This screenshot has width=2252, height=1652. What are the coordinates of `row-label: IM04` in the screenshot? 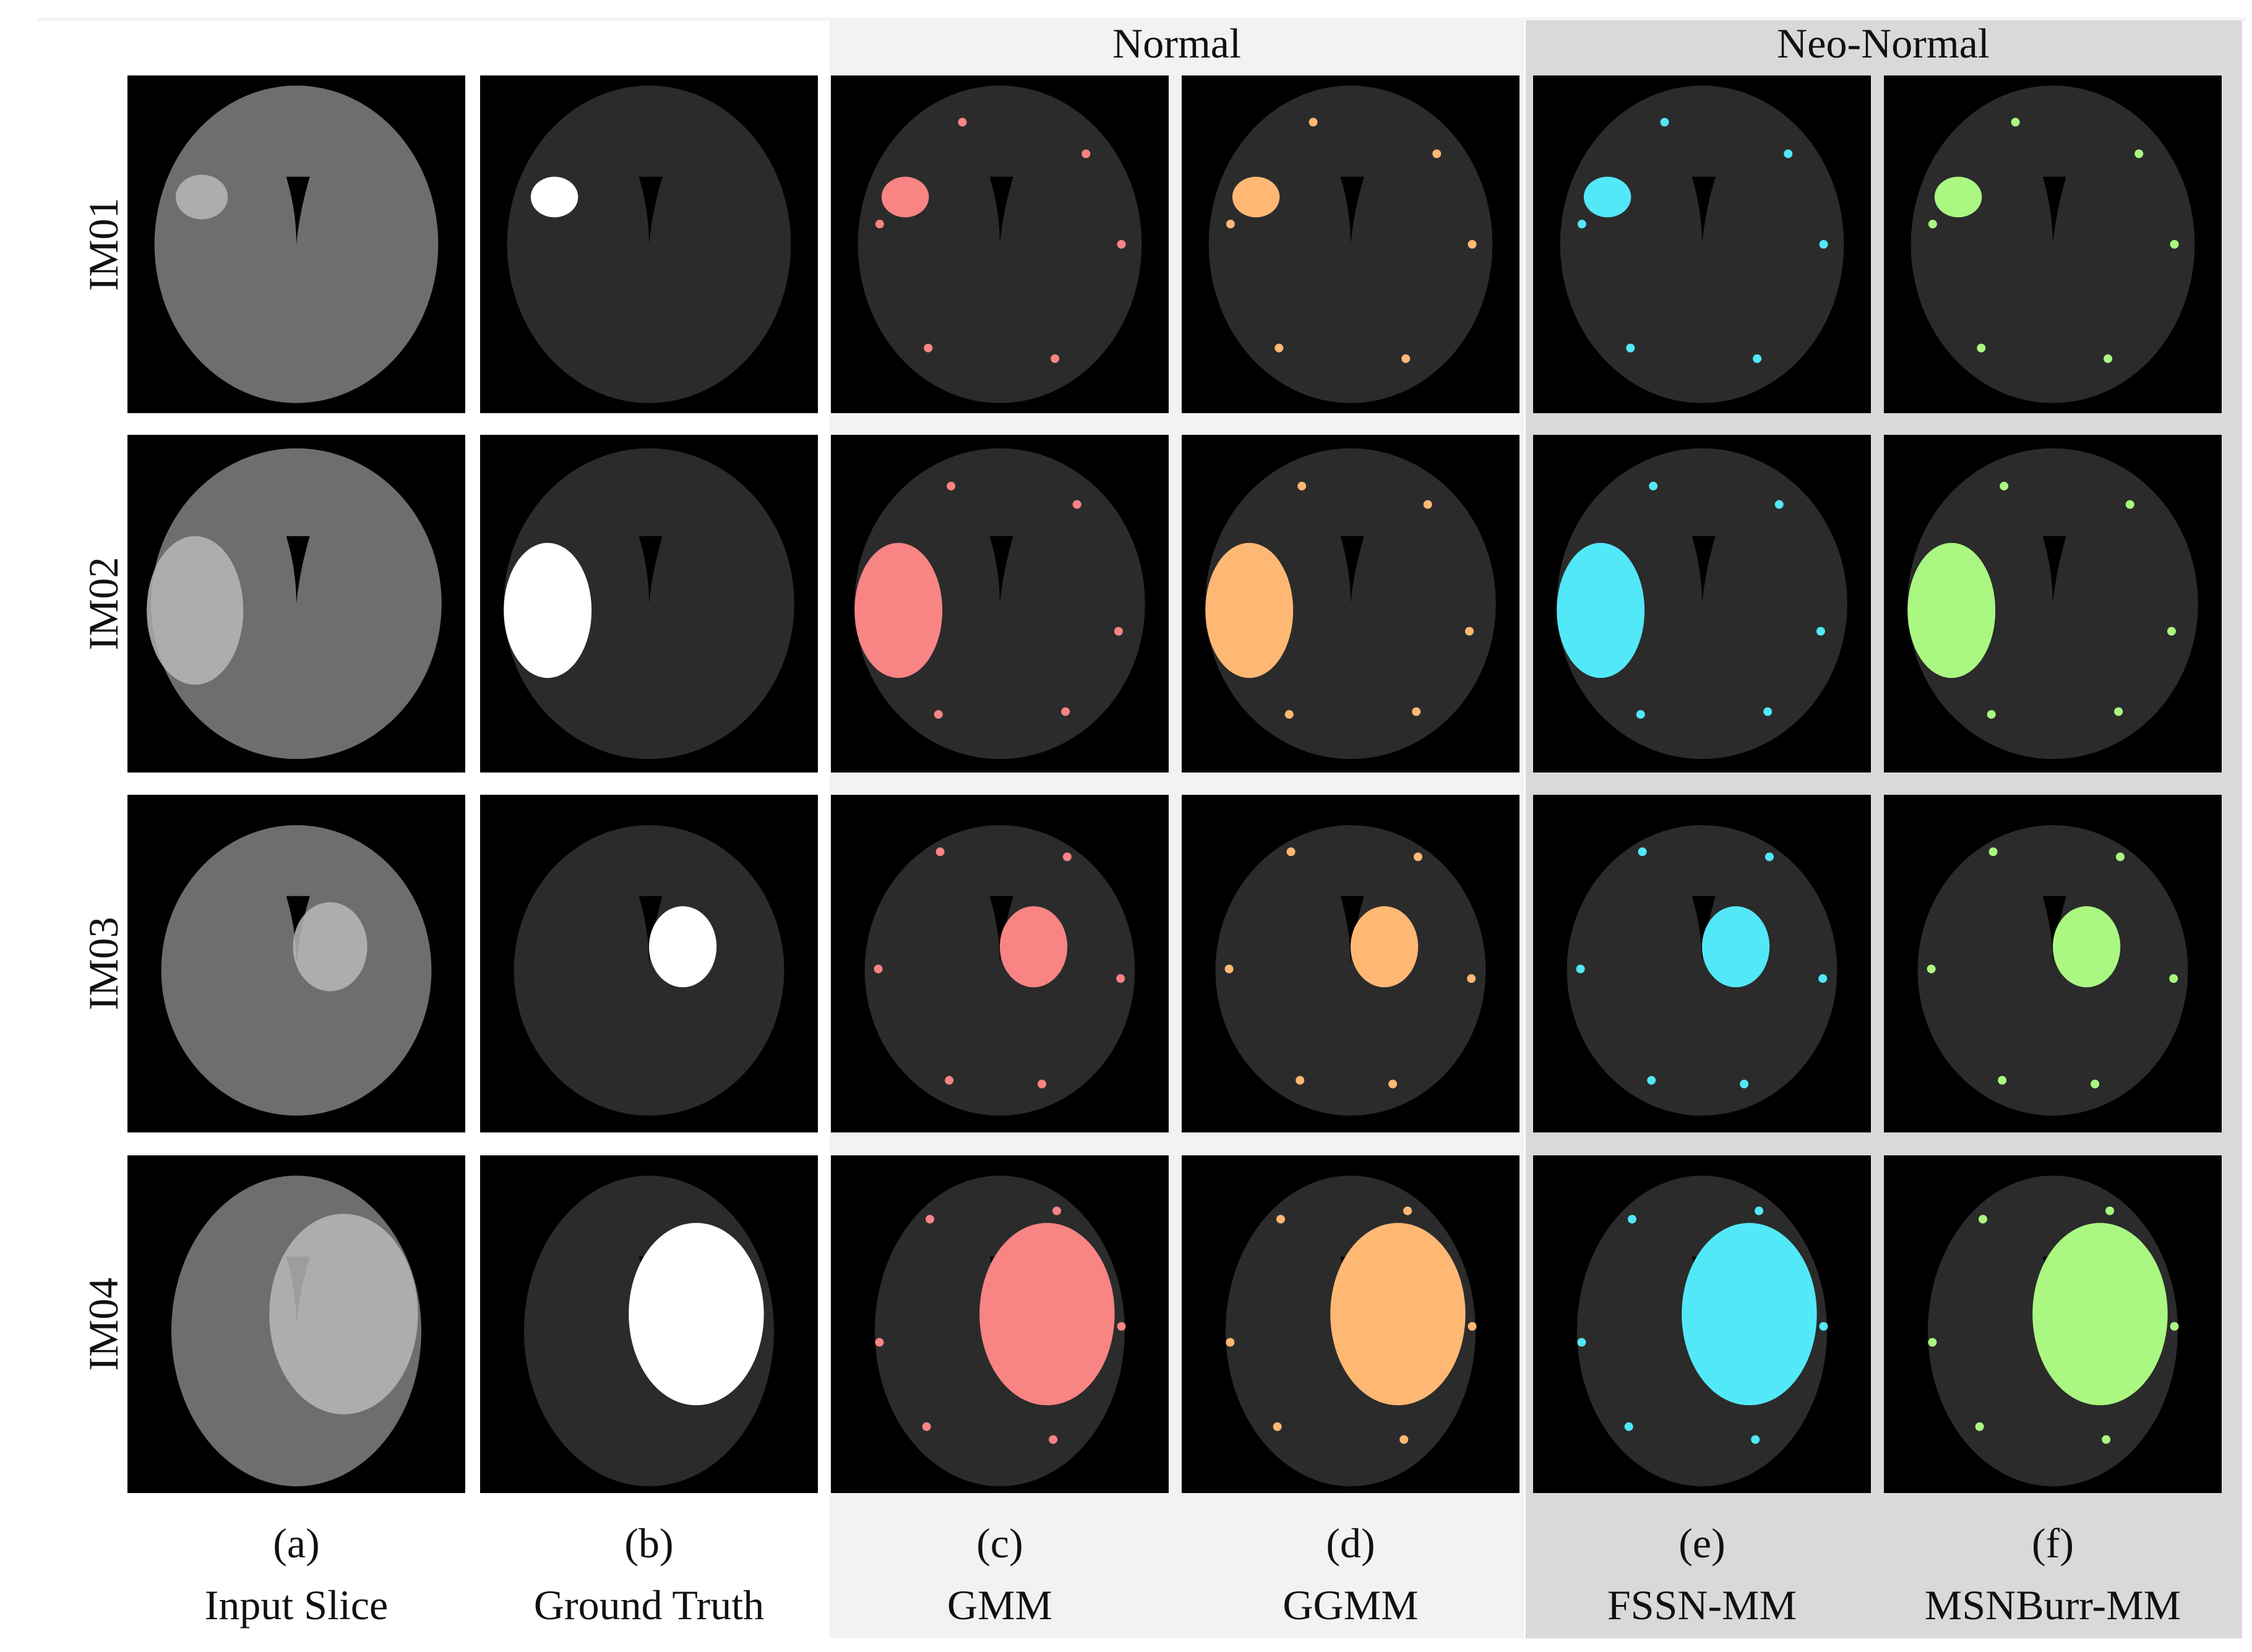 It's located at (103, 1324).